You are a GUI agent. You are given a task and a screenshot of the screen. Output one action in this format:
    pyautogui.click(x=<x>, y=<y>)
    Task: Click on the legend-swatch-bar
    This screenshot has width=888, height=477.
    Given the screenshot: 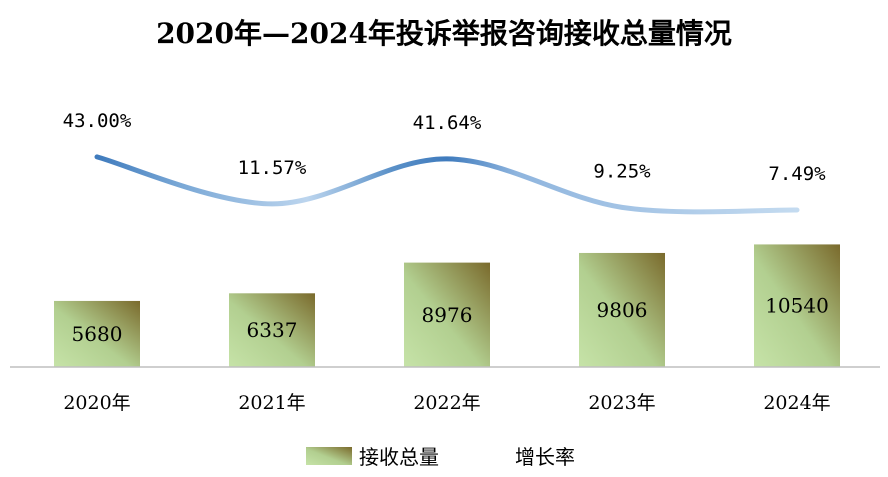 What is the action you would take?
    pyautogui.click(x=329, y=456)
    